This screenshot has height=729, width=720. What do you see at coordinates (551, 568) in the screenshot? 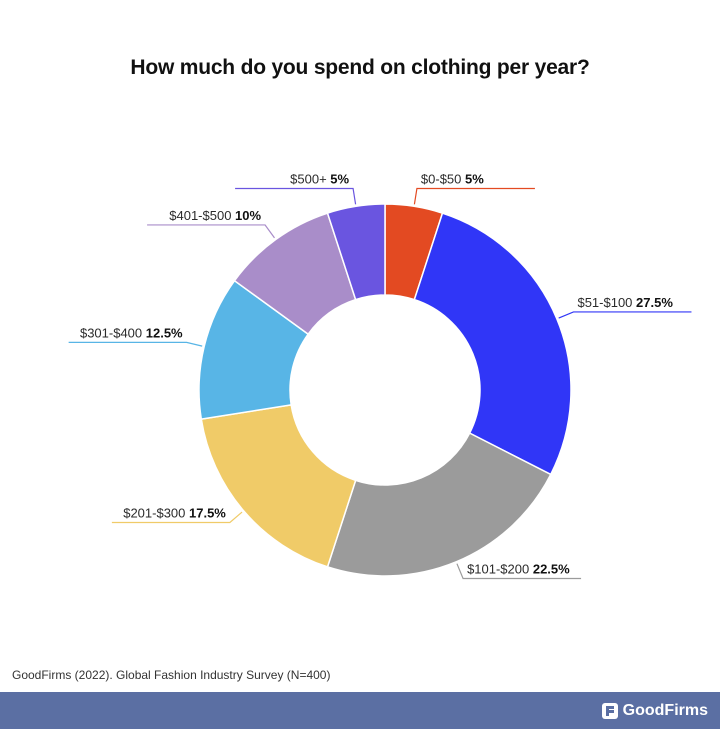
I see `slice-percentage: 22.5%` at bounding box center [551, 568].